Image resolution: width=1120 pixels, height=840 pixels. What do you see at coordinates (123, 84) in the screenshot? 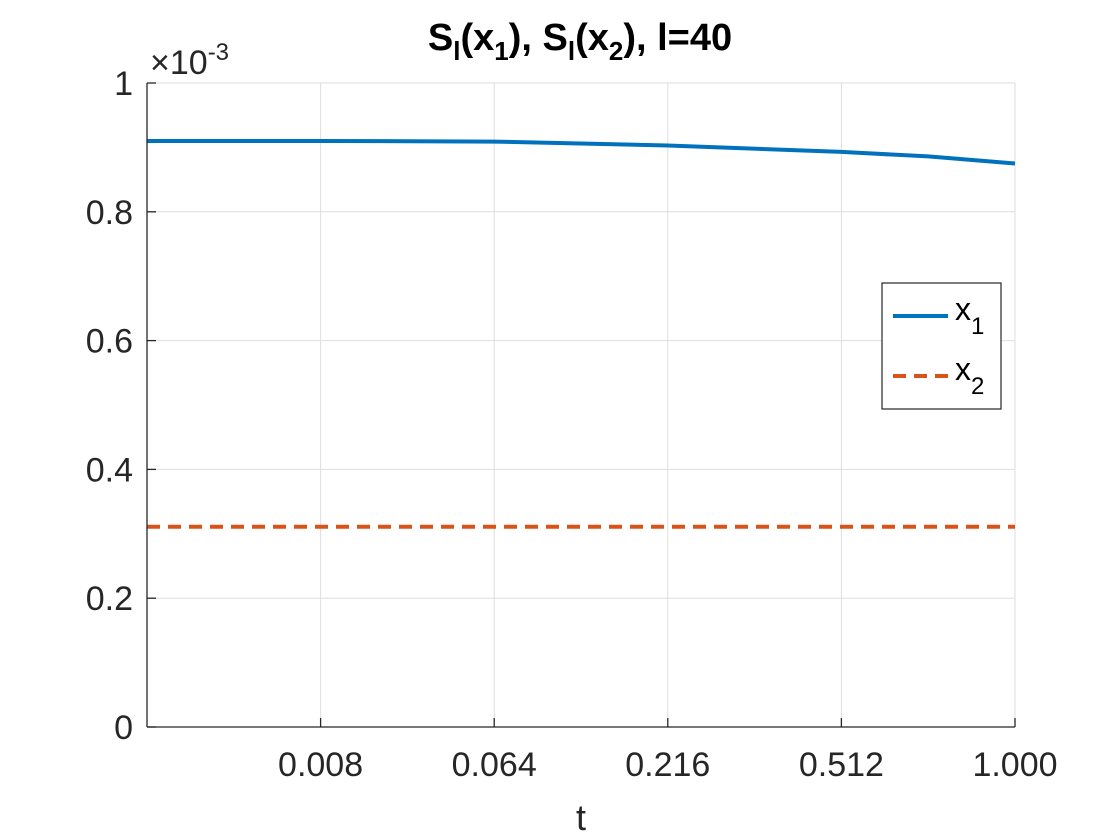
I see `y-tick-label: 1` at bounding box center [123, 84].